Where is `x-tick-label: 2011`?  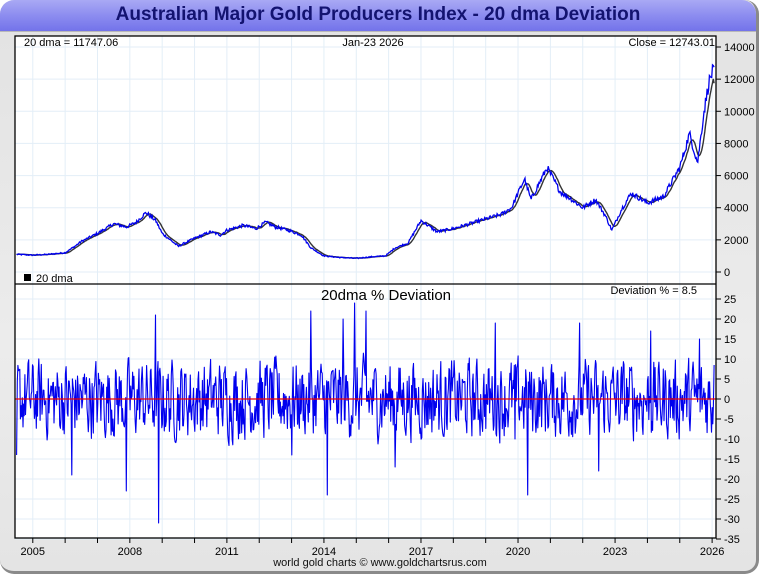 x-tick-label: 2011 is located at coordinates (227, 552).